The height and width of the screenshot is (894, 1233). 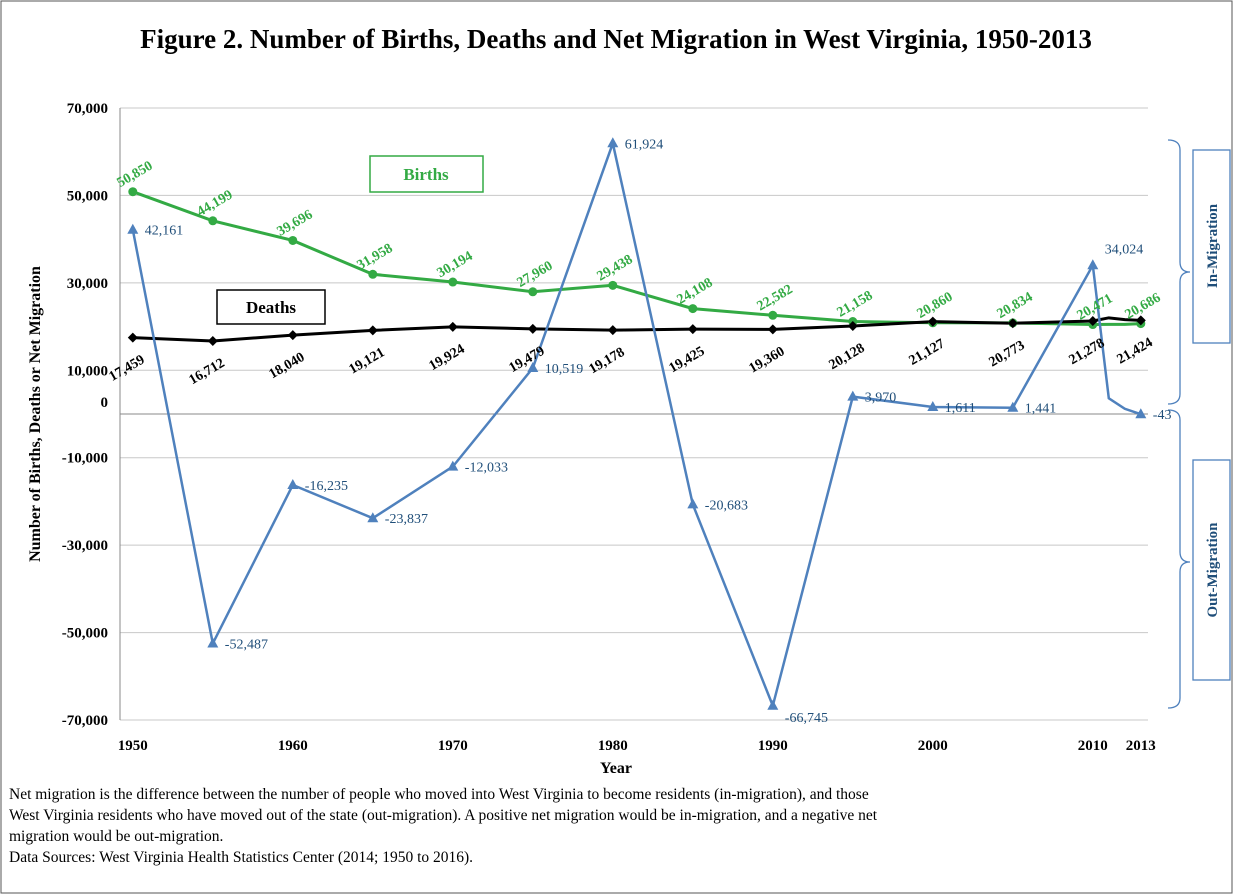 I want to click on data-label: 20,128, so click(x=847, y=357).